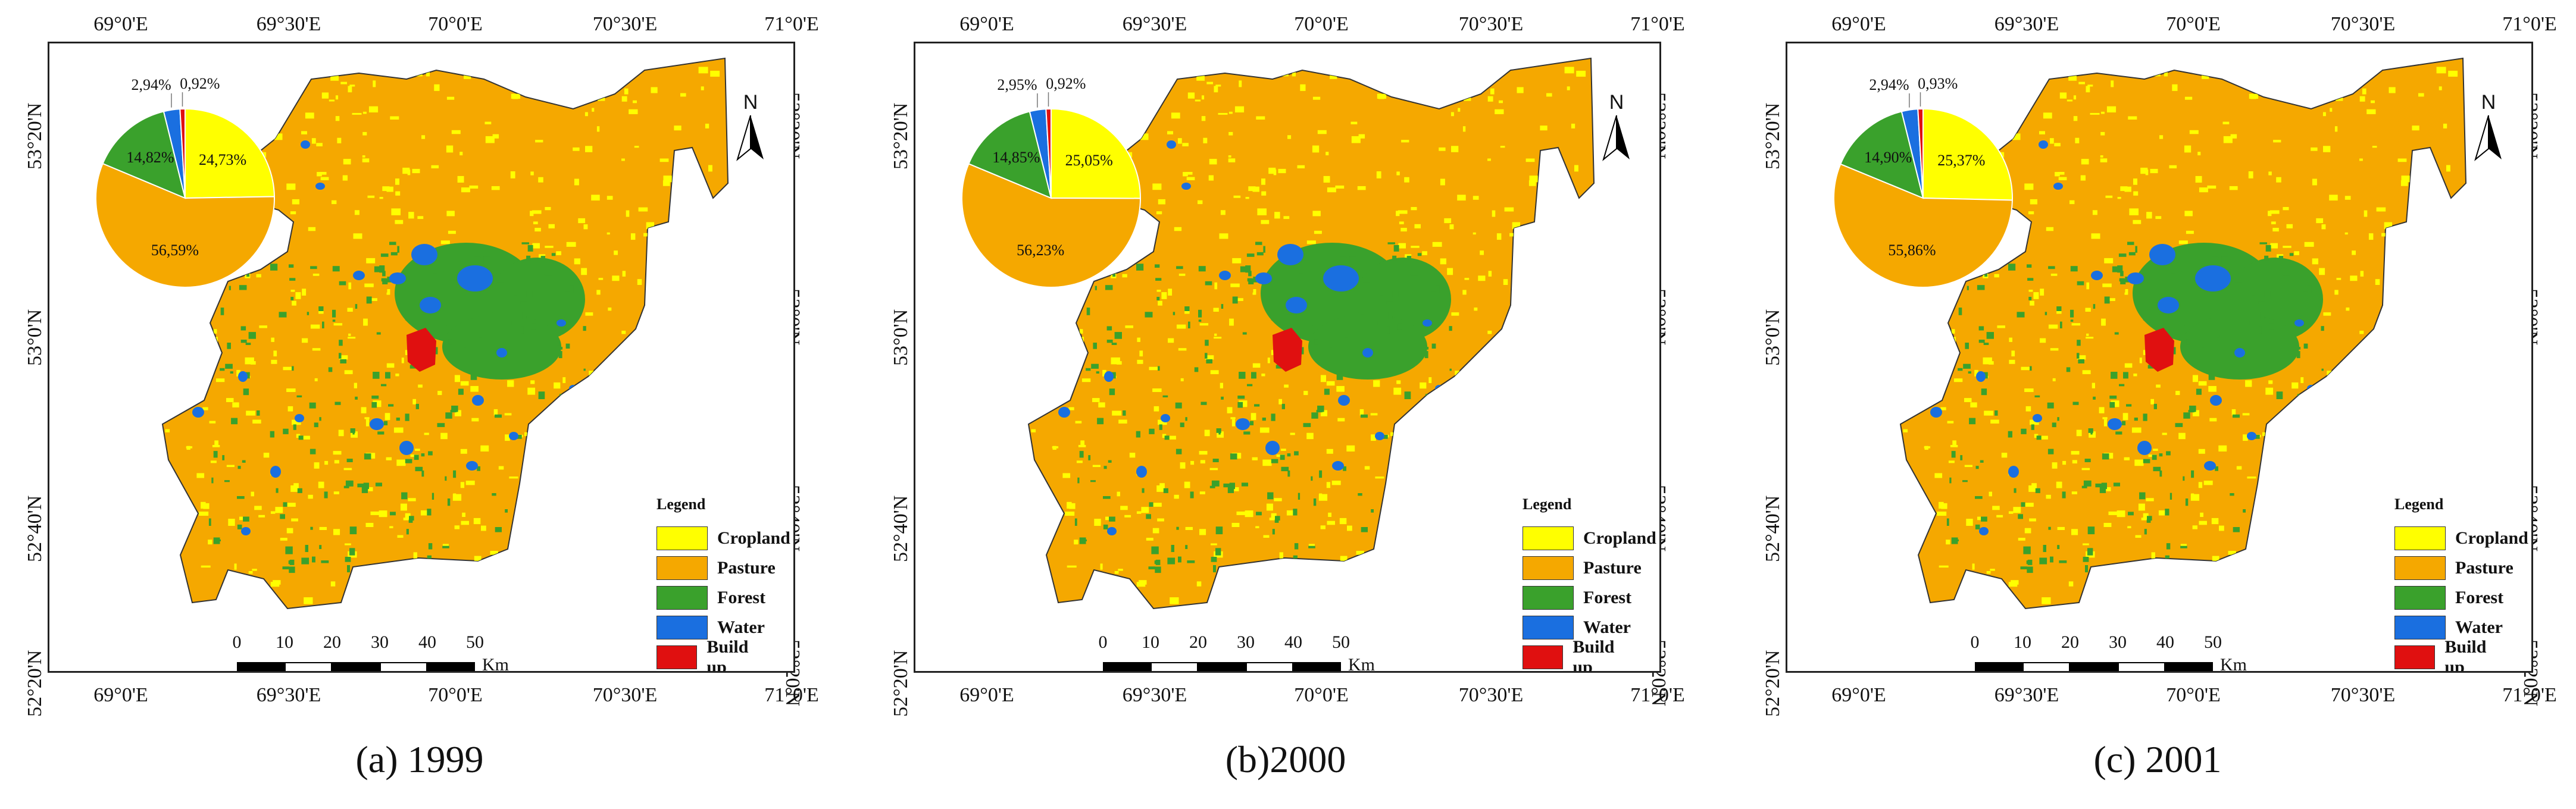 This screenshot has height=809, width=2576. What do you see at coordinates (1619, 538) in the screenshot?
I see `legend-label: Cropland` at bounding box center [1619, 538].